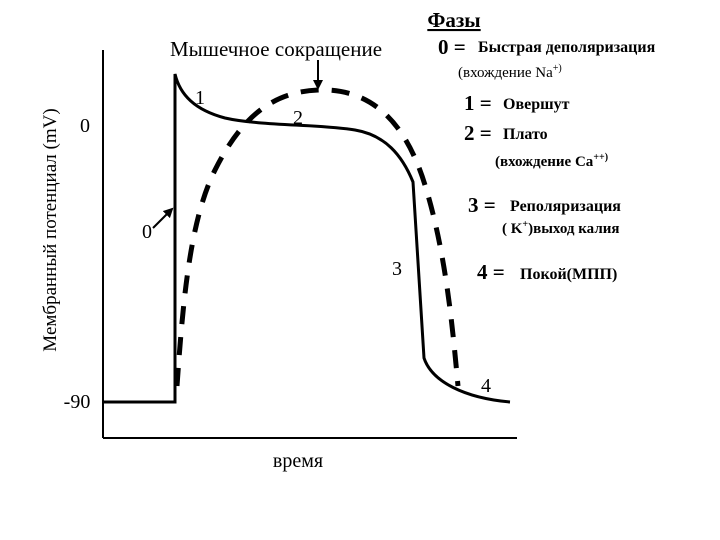 The image size is (720, 540). What do you see at coordinates (478, 103) in the screenshot?
I see `legend-phase1-num: 1 =` at bounding box center [478, 103].